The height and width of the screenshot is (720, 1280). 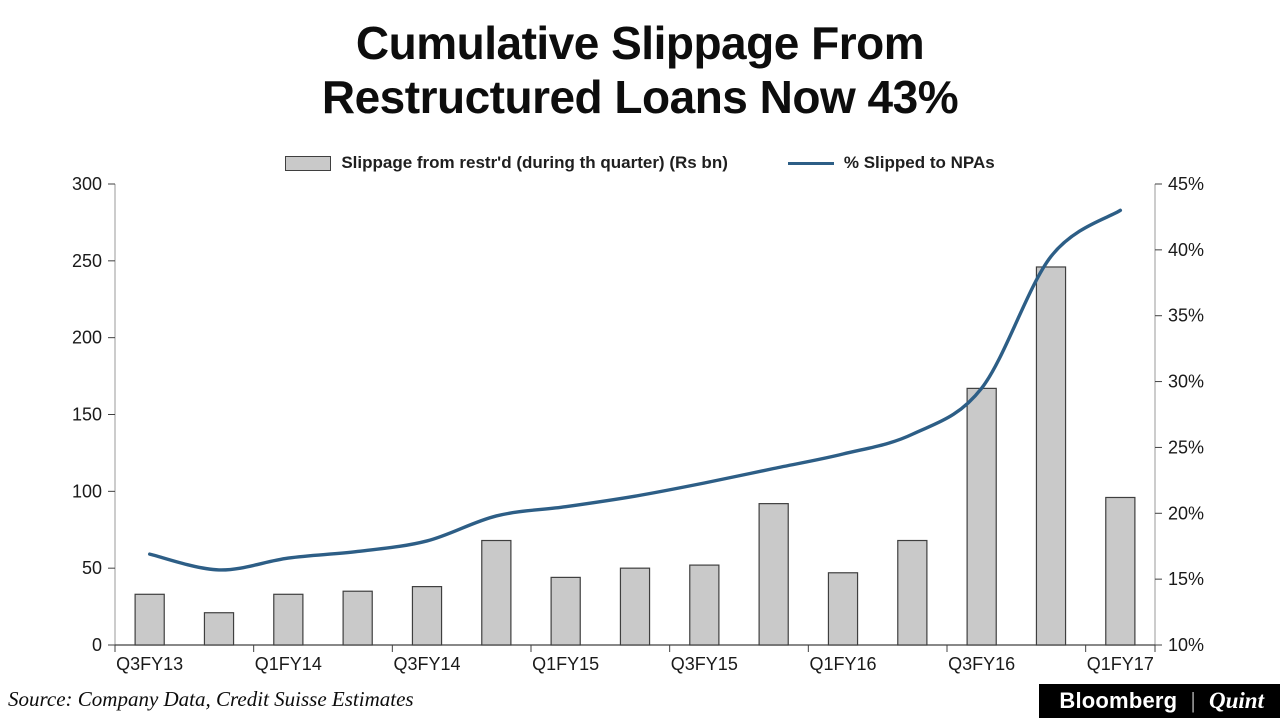 What do you see at coordinates (149, 664) in the screenshot?
I see `x-axis-label: Q3FY13` at bounding box center [149, 664].